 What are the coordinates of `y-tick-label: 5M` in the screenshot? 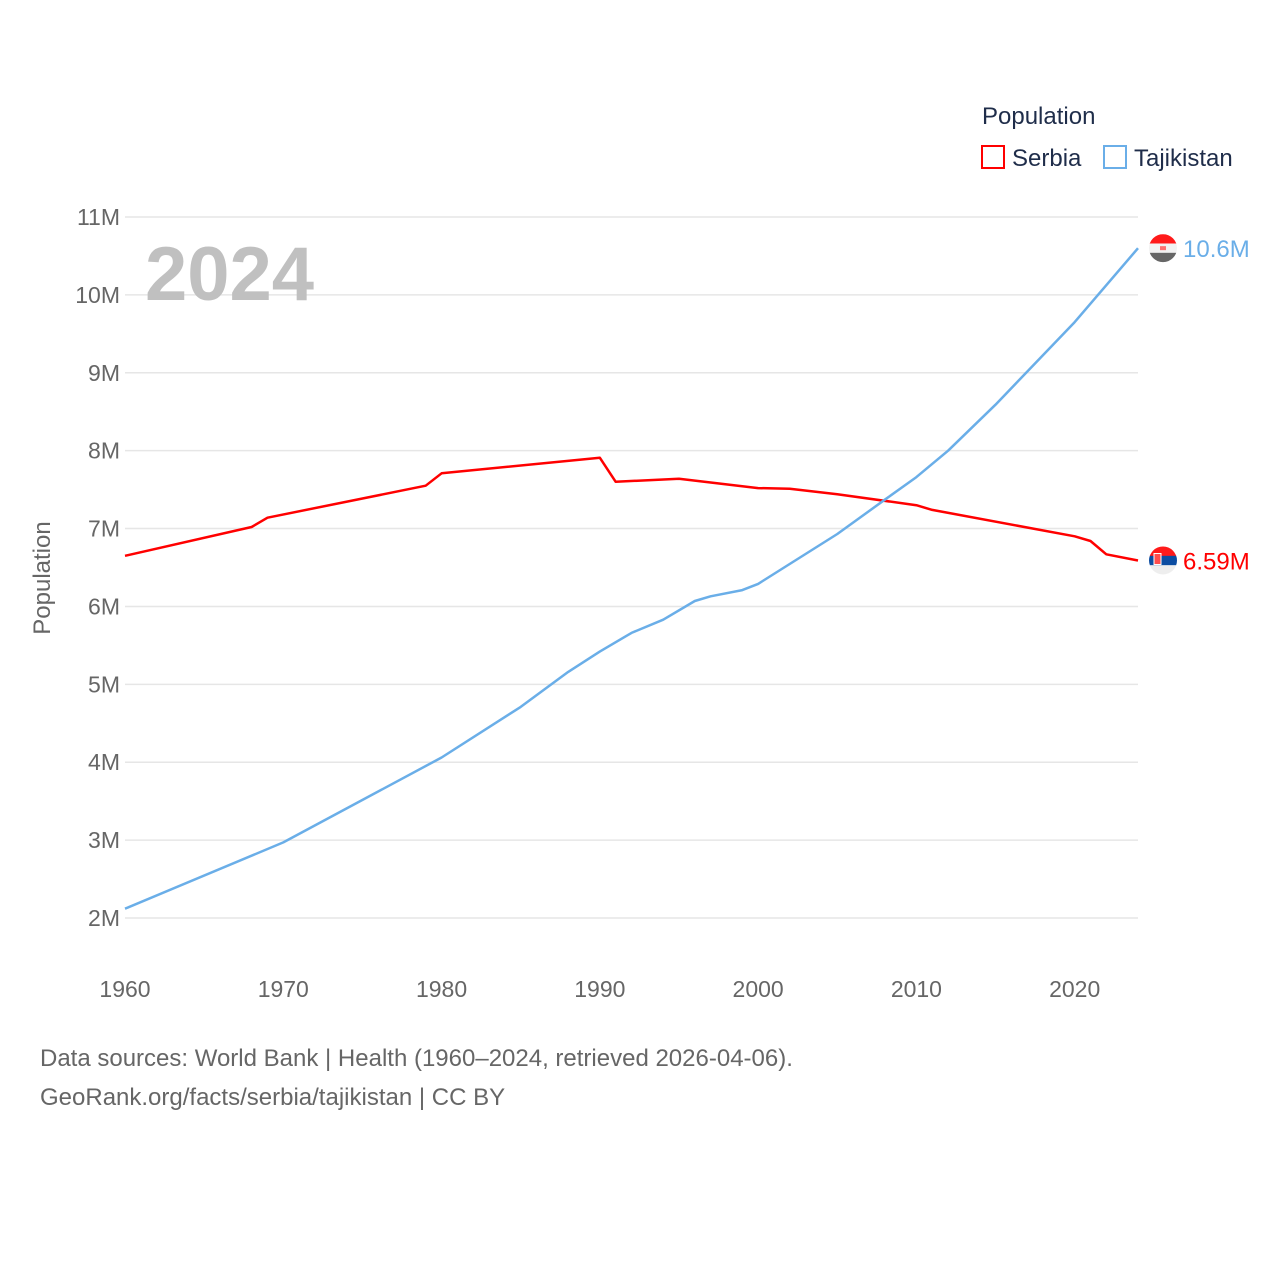 It's located at (104, 684).